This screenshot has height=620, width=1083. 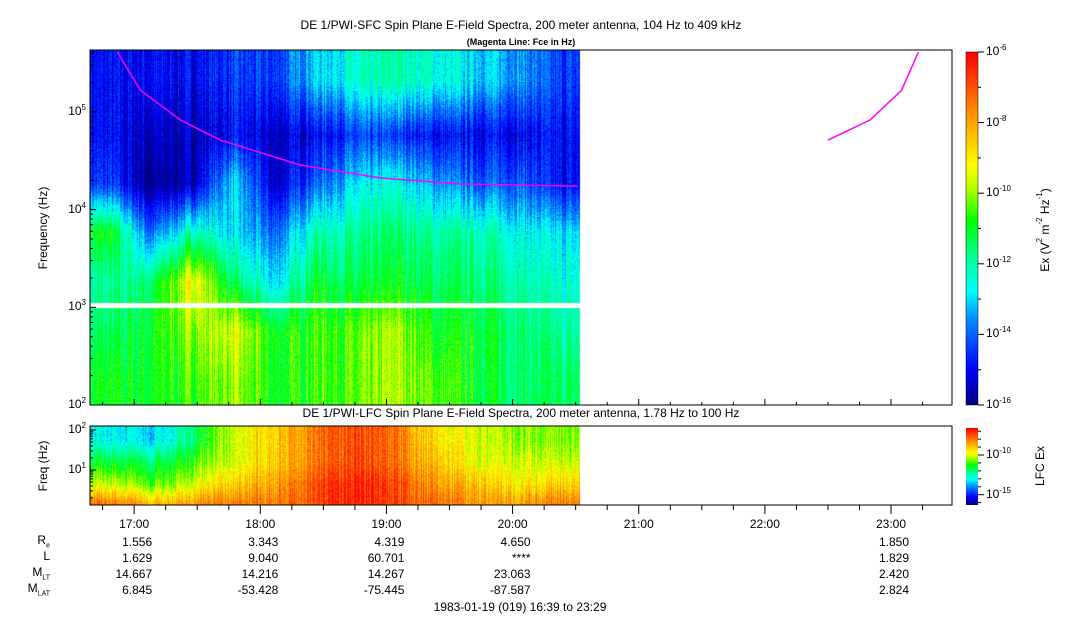 I want to click on sfc-y-tick-label: 10⁵, so click(x=77, y=110).